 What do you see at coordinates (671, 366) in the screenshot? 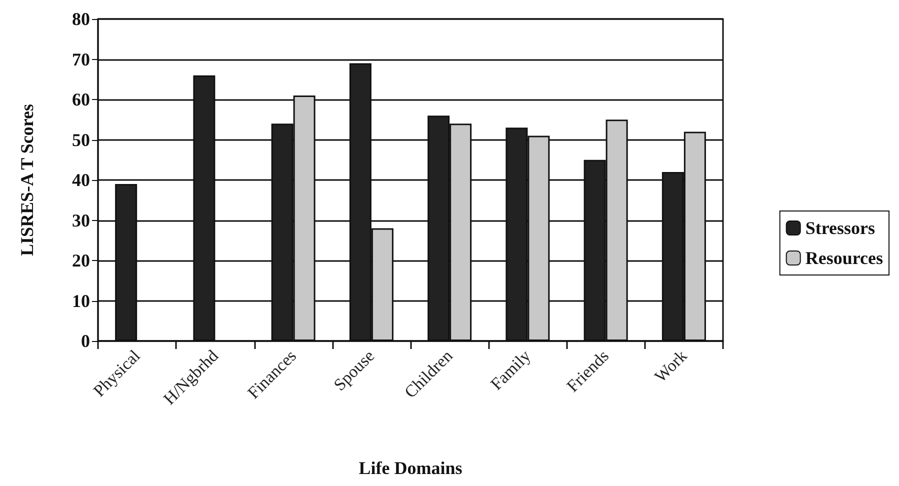
I see `x-tick-label: Work` at bounding box center [671, 366].